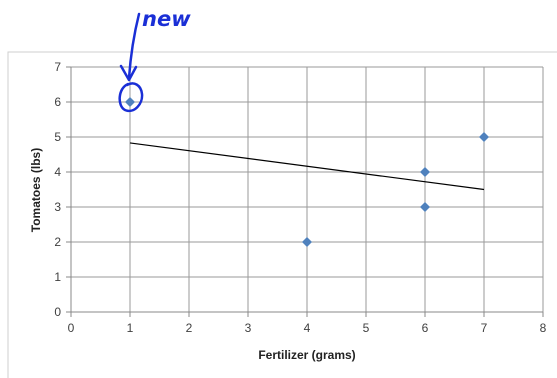  I want to click on y-axis-title: Tomatoes (lbs), so click(36, 190).